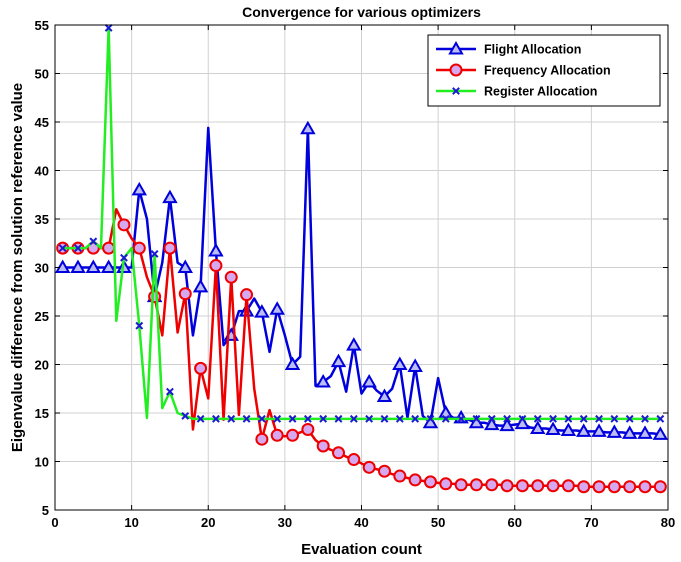 The image size is (681, 562). What do you see at coordinates (42, 171) in the screenshot?
I see `y-tick-label: 40` at bounding box center [42, 171].